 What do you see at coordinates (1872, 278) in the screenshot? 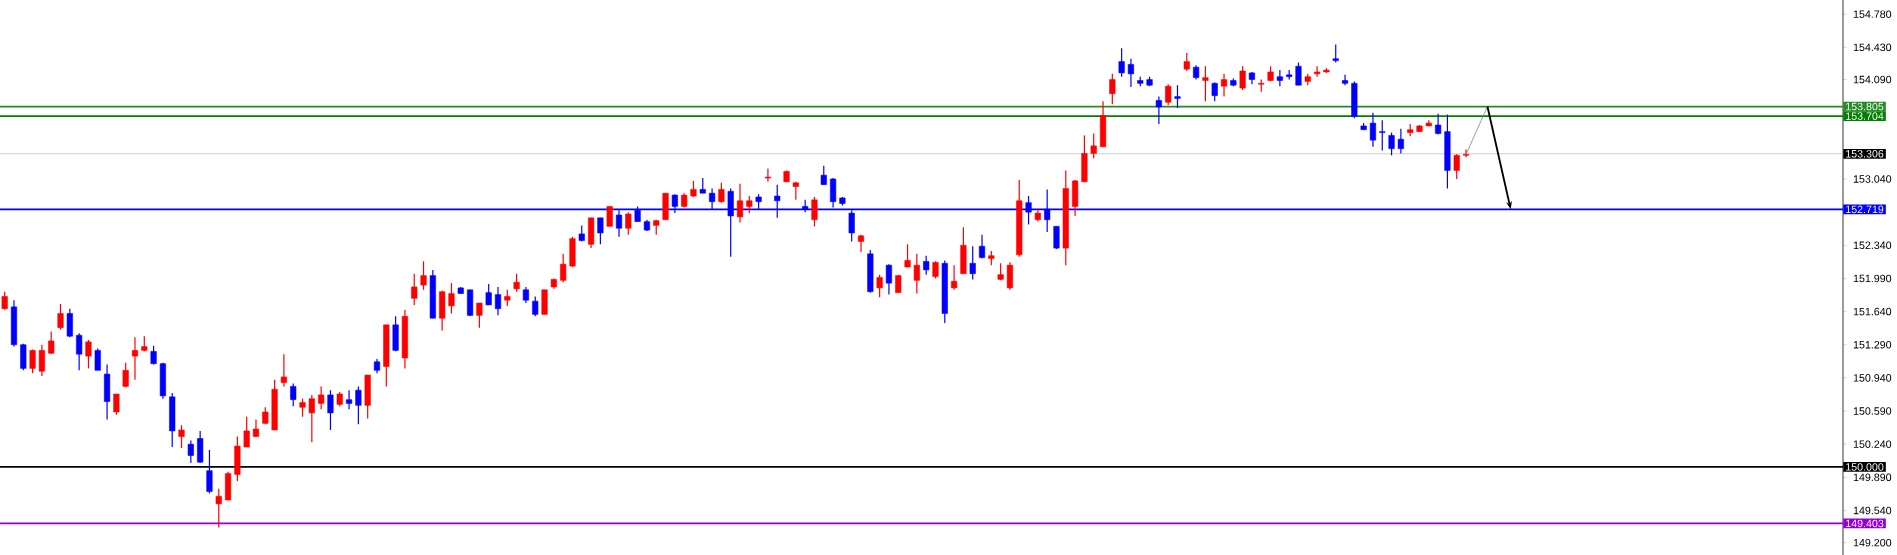
I see `y-tick-label: 151.990` at bounding box center [1872, 278].